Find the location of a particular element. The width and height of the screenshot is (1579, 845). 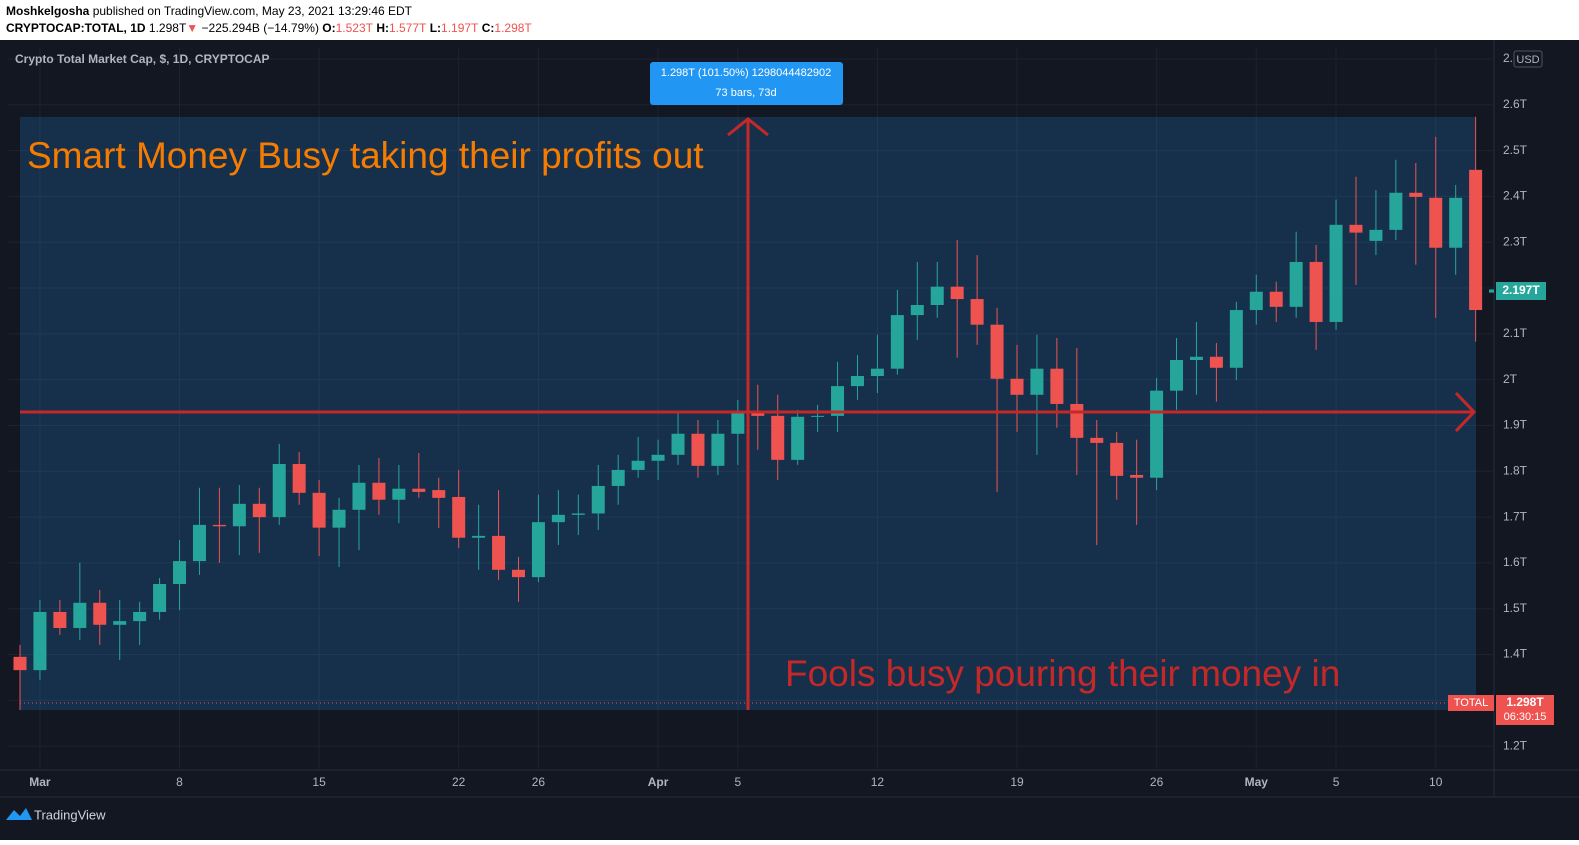

x-tick-label: 15 is located at coordinates (319, 782).